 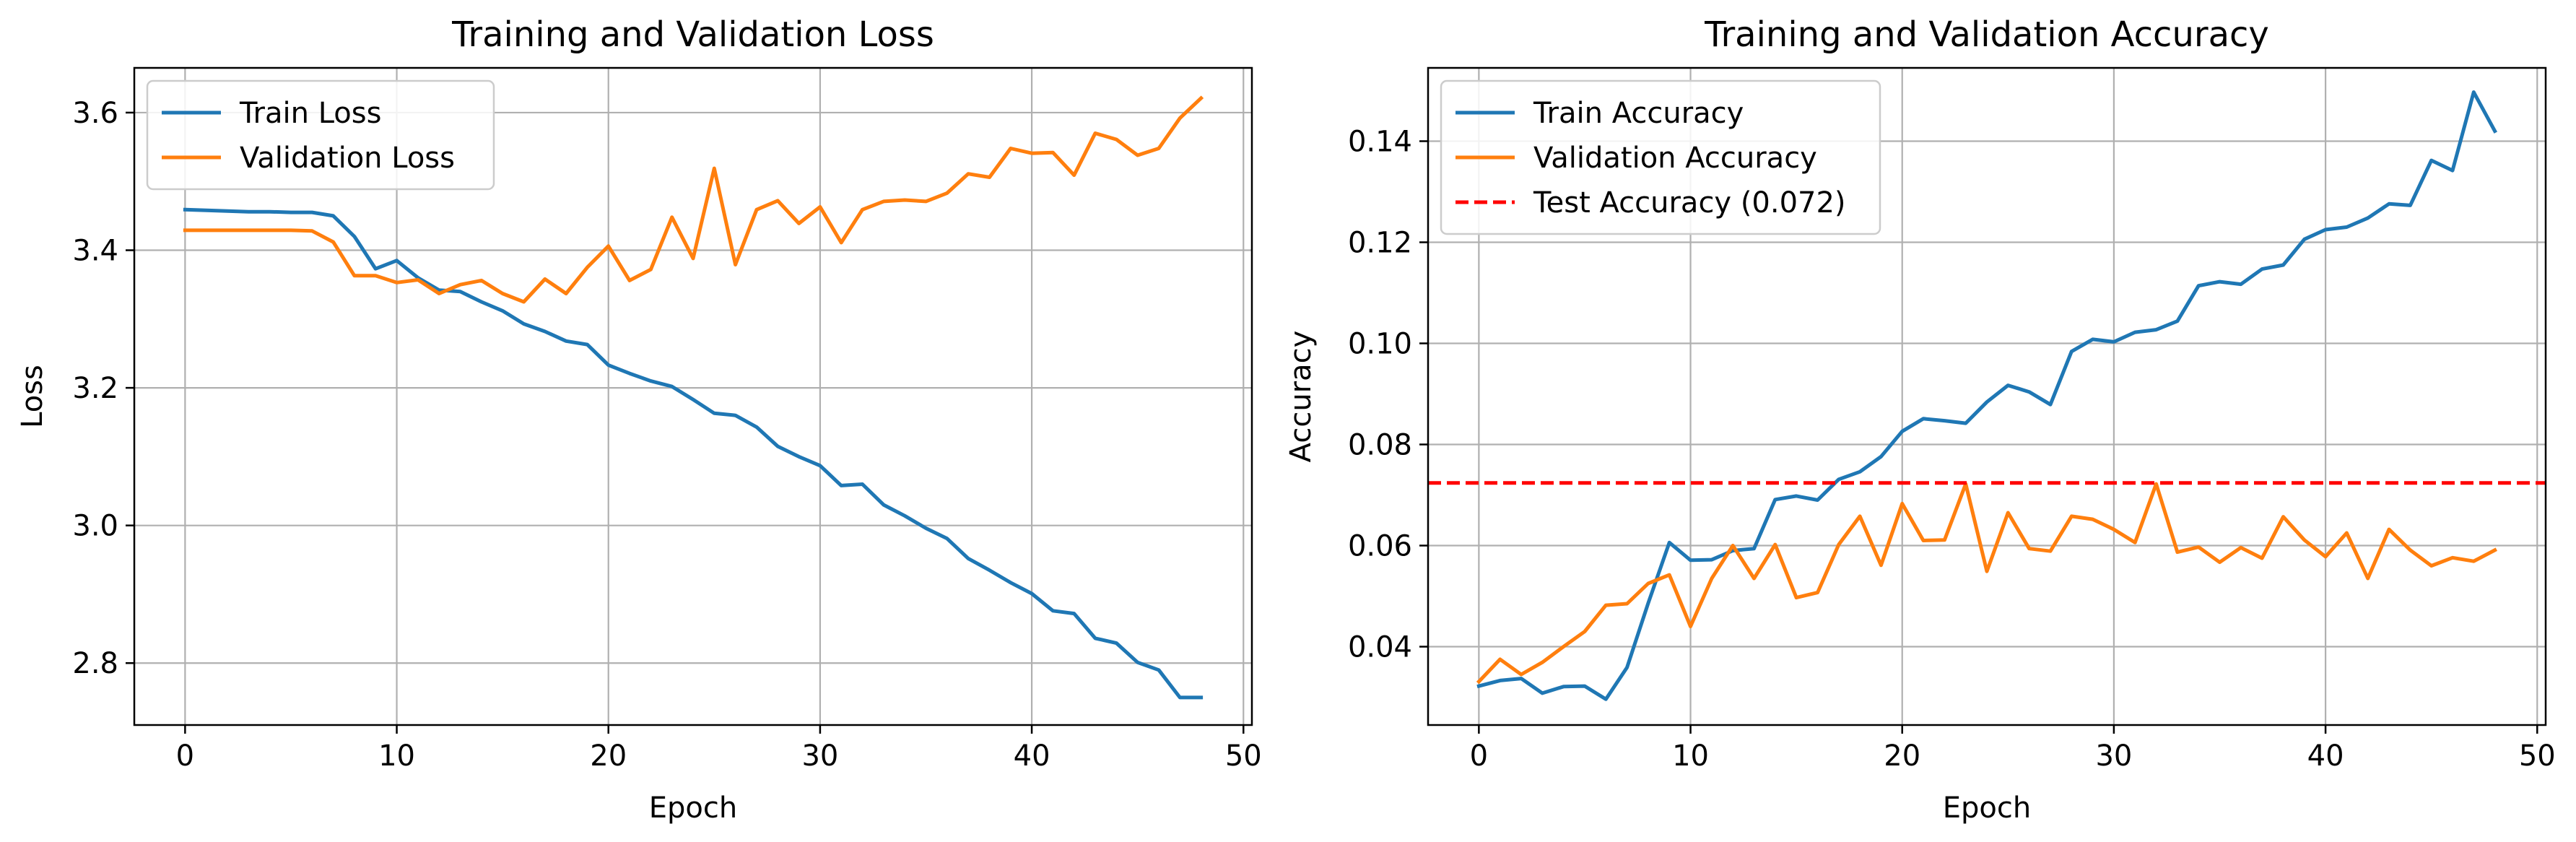 I want to click on y-tick-label: 0.10, so click(x=1380, y=344).